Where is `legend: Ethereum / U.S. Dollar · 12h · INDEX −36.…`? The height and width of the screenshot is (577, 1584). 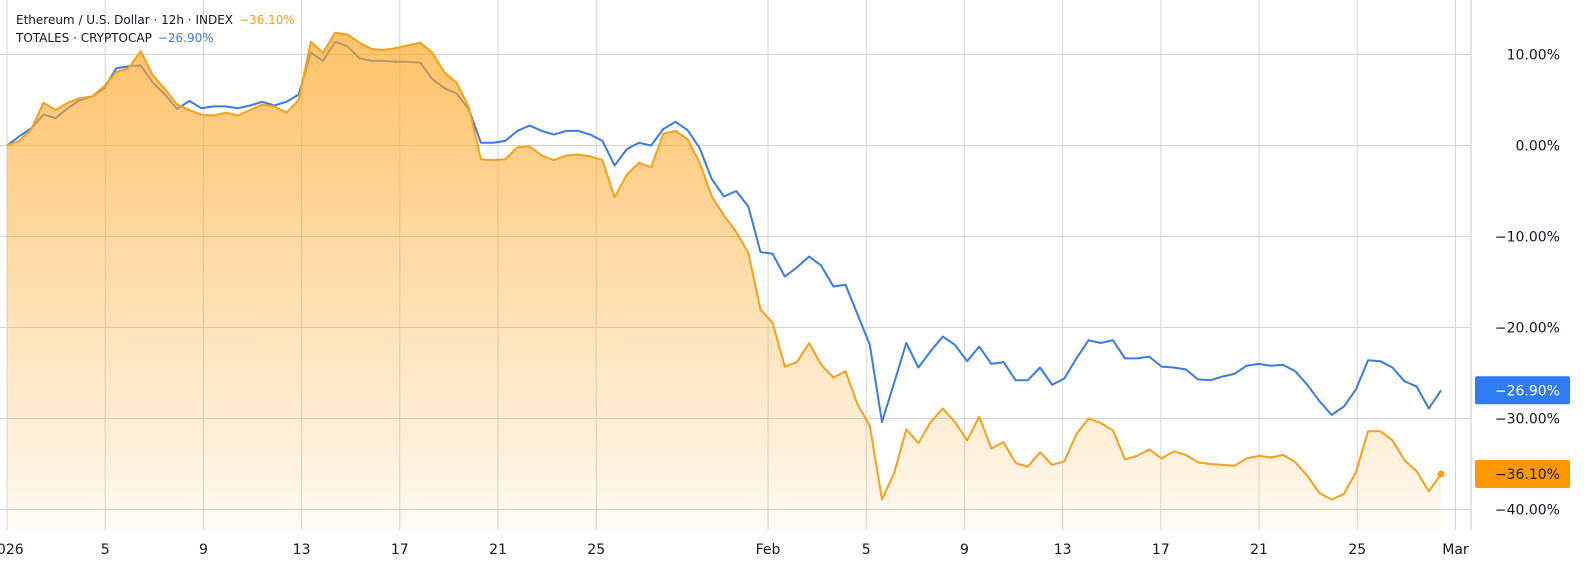
legend: Ethereum / U.S. Dollar · 12h · INDEX −36.… is located at coordinates (155, 29).